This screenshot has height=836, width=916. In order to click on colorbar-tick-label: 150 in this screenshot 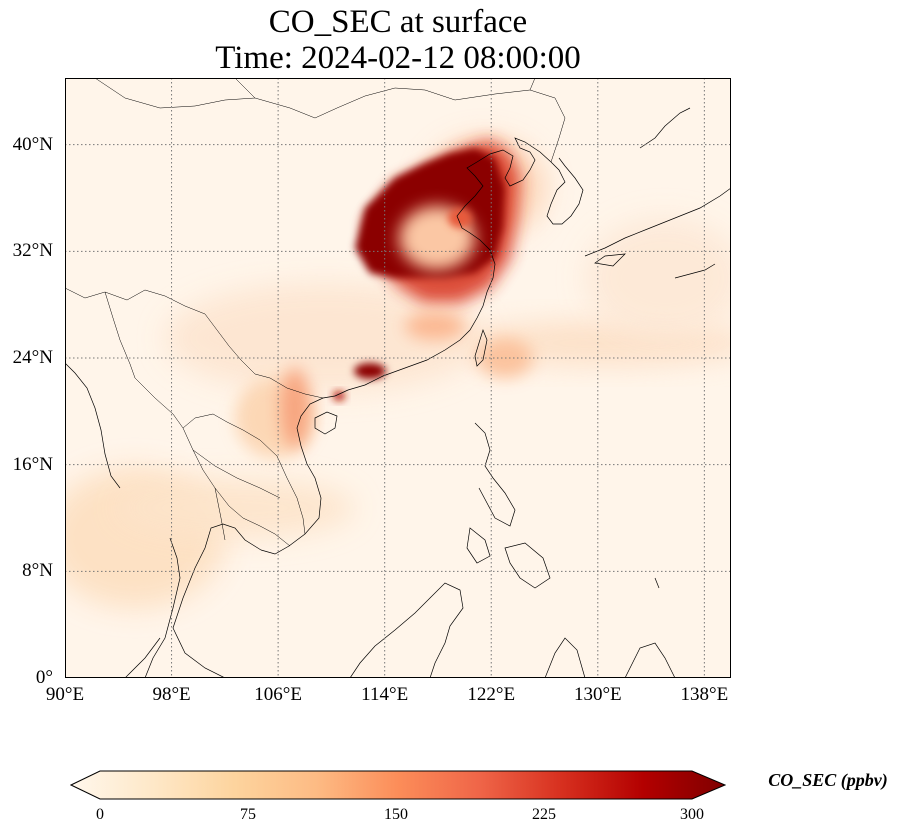, I will do `click(396, 814)`.